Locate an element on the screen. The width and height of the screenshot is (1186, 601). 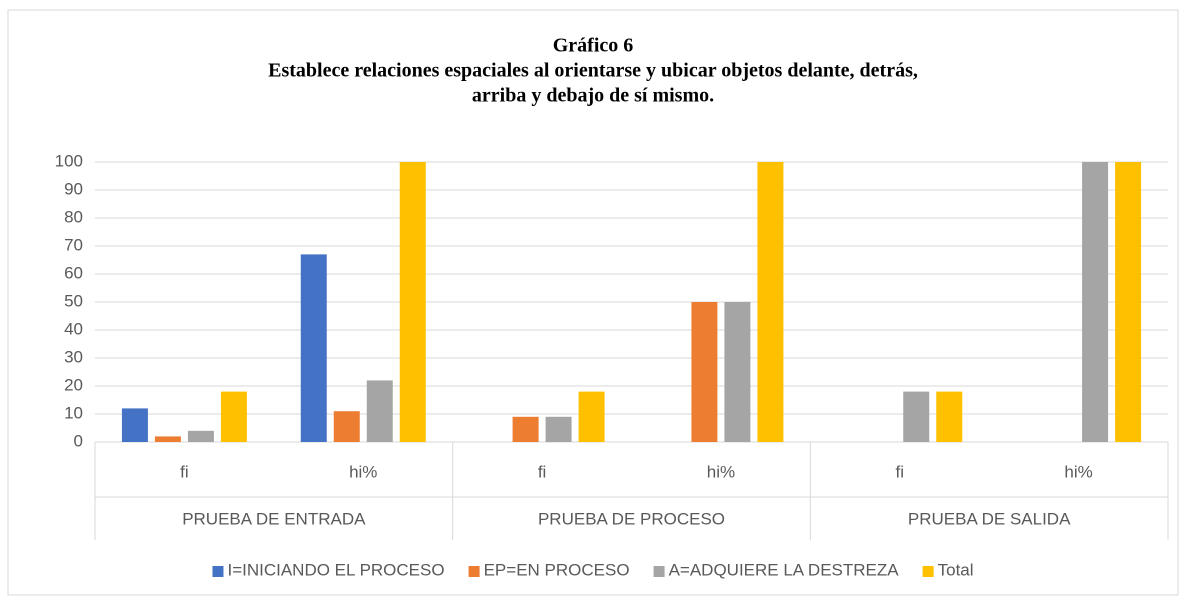
y-tick-label: 90 is located at coordinates (73, 188).